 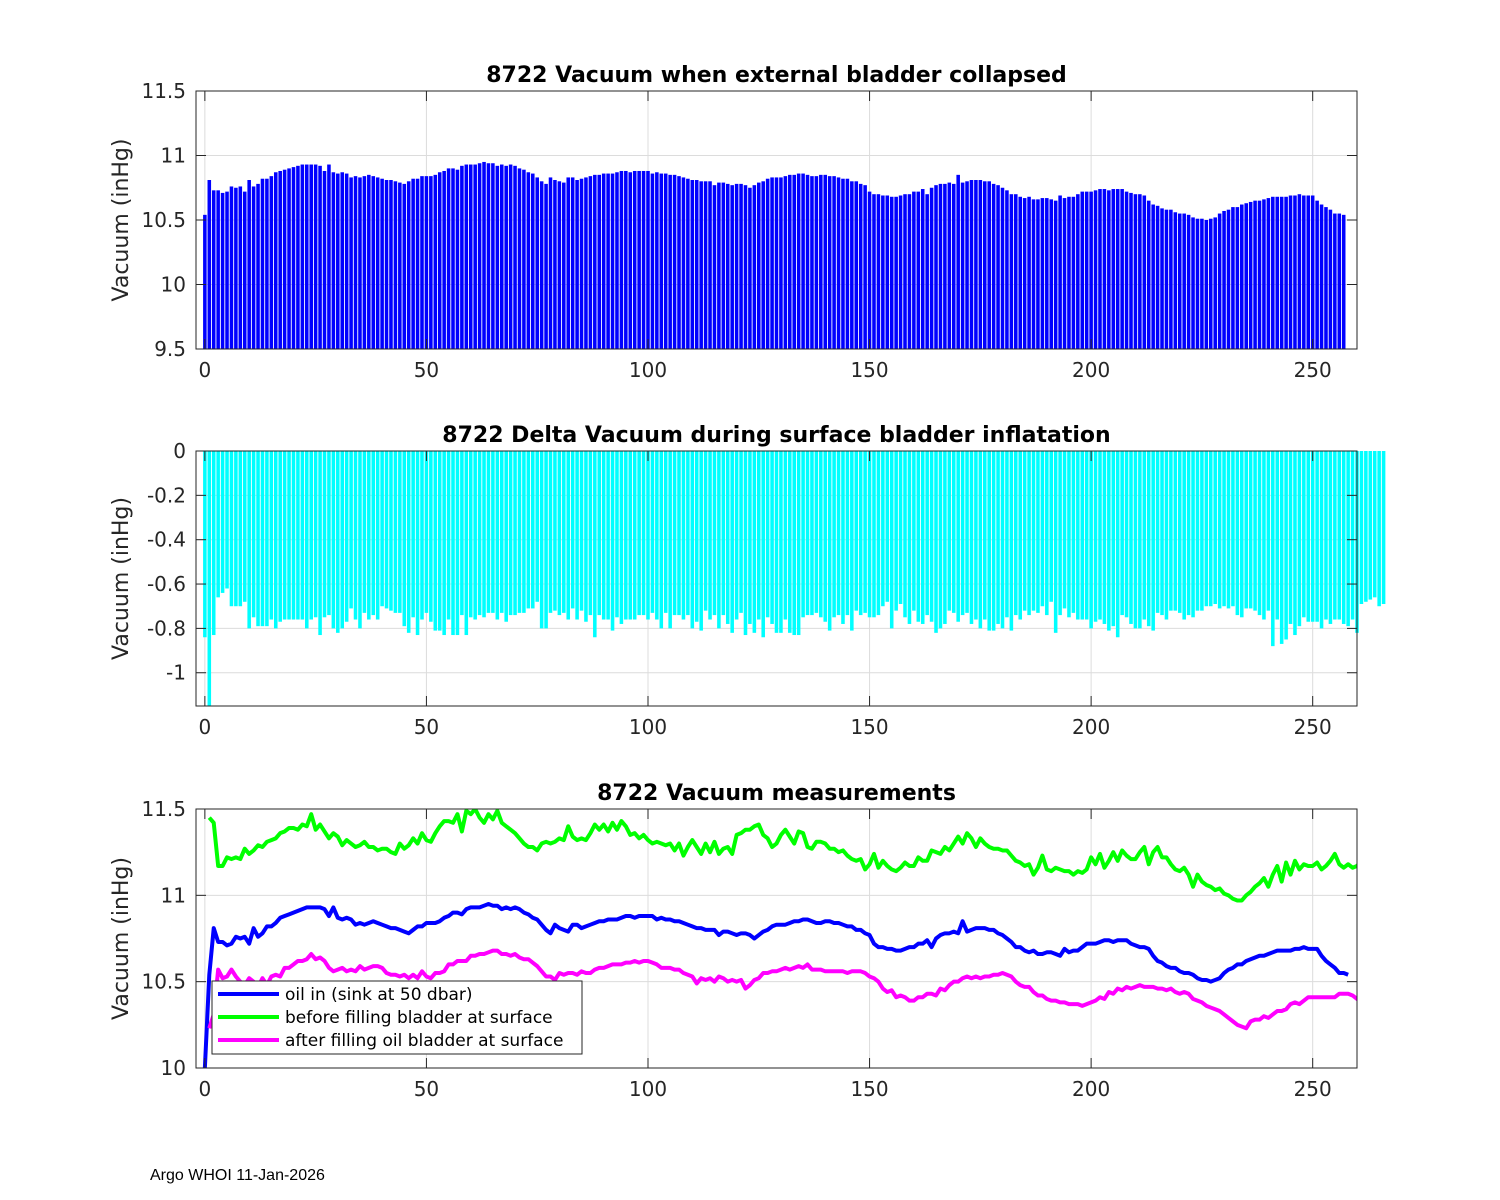 What do you see at coordinates (1313, 727) in the screenshot?
I see `x-tick-label: 250` at bounding box center [1313, 727].